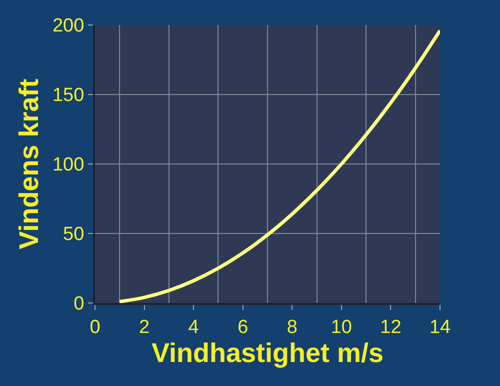 This screenshot has height=386, width=500. I want to click on x-tick-label: 0, so click(95, 327).